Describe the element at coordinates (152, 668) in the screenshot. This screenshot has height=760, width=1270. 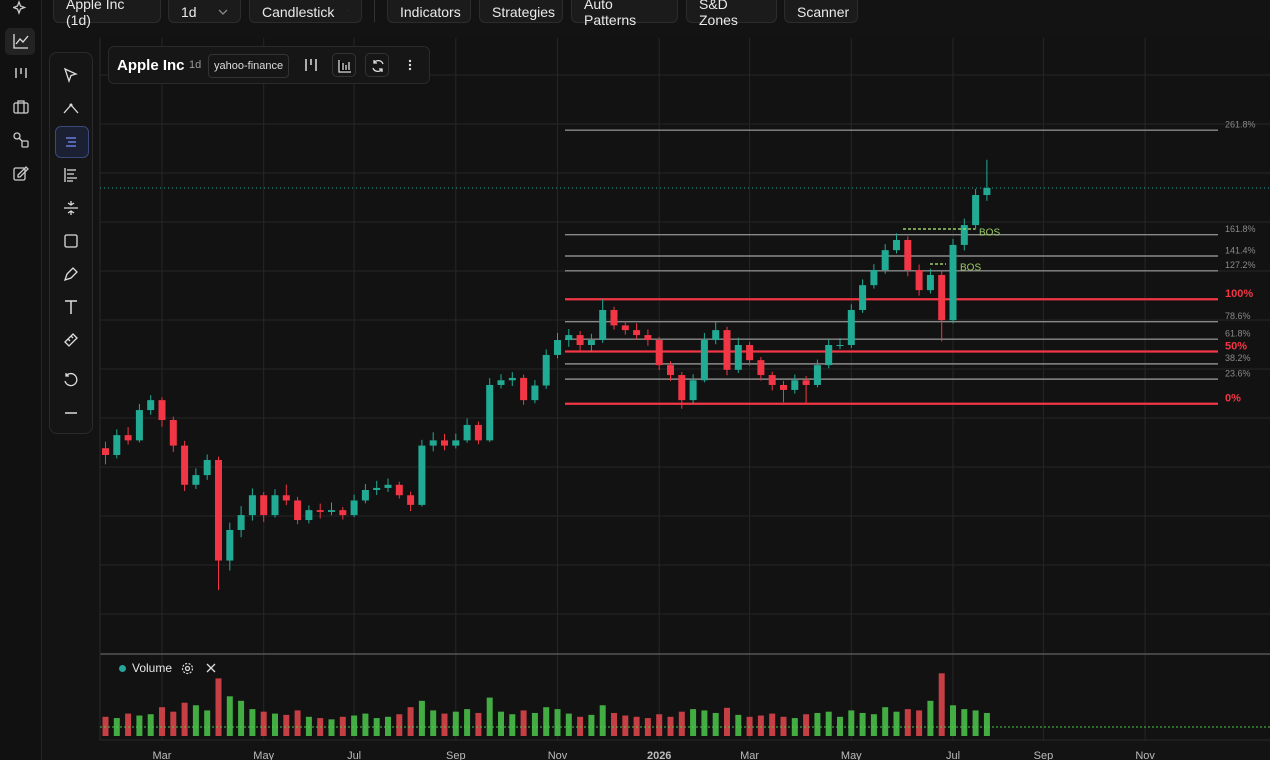
I see `volume-label: Volume` at that location.